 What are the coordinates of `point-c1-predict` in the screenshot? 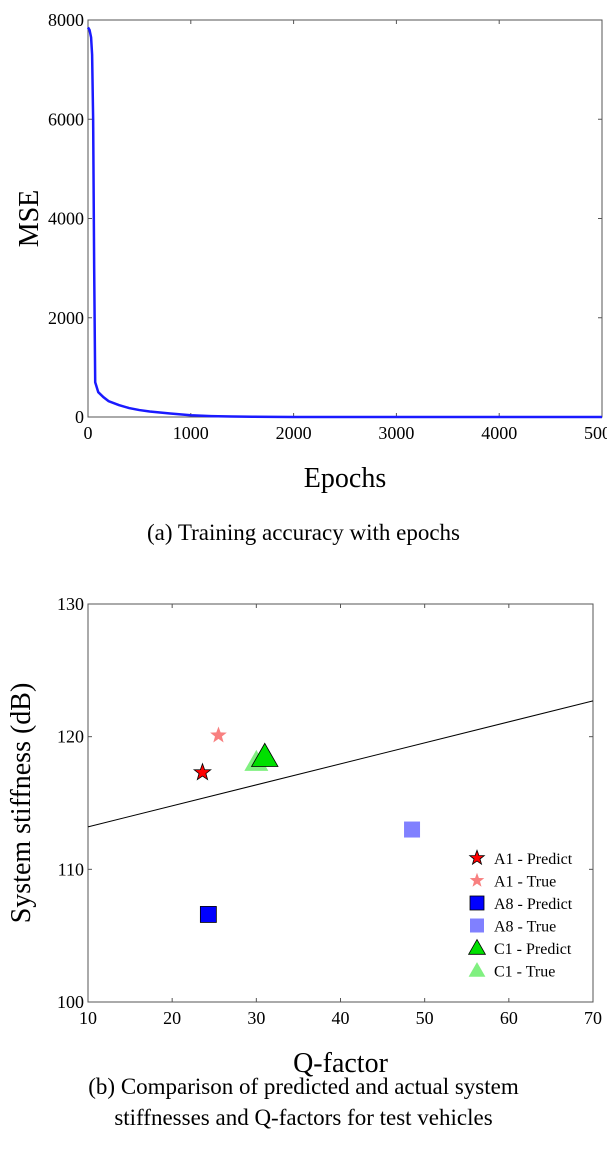 It's located at (264, 754).